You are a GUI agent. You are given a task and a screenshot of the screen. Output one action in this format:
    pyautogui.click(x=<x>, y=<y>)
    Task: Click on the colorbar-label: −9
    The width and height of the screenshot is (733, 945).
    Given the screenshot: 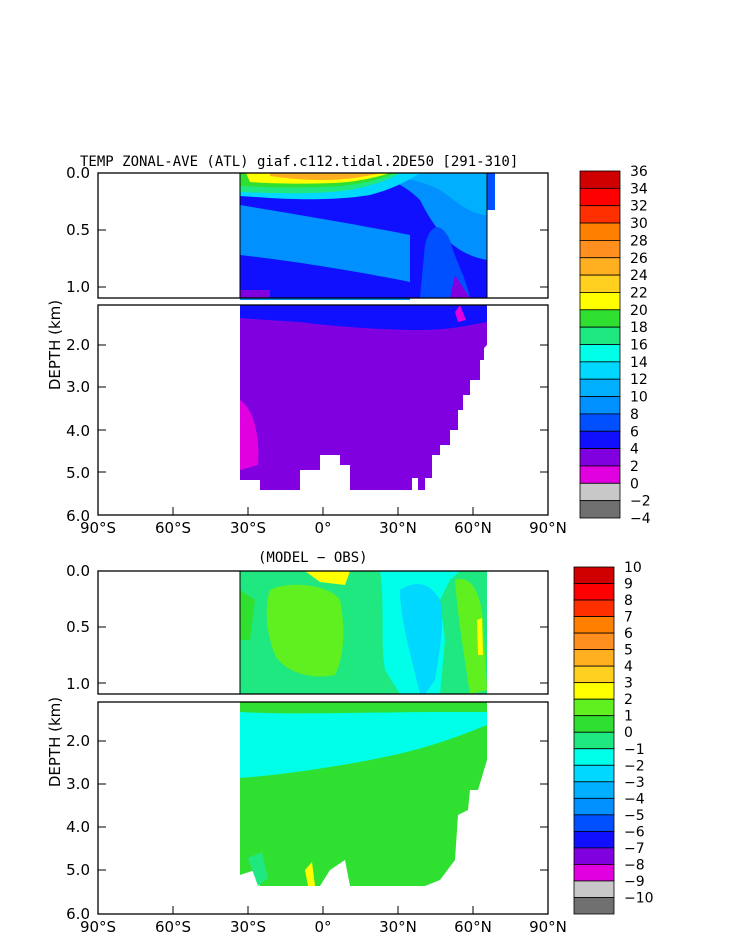 What is the action you would take?
    pyautogui.click(x=634, y=882)
    